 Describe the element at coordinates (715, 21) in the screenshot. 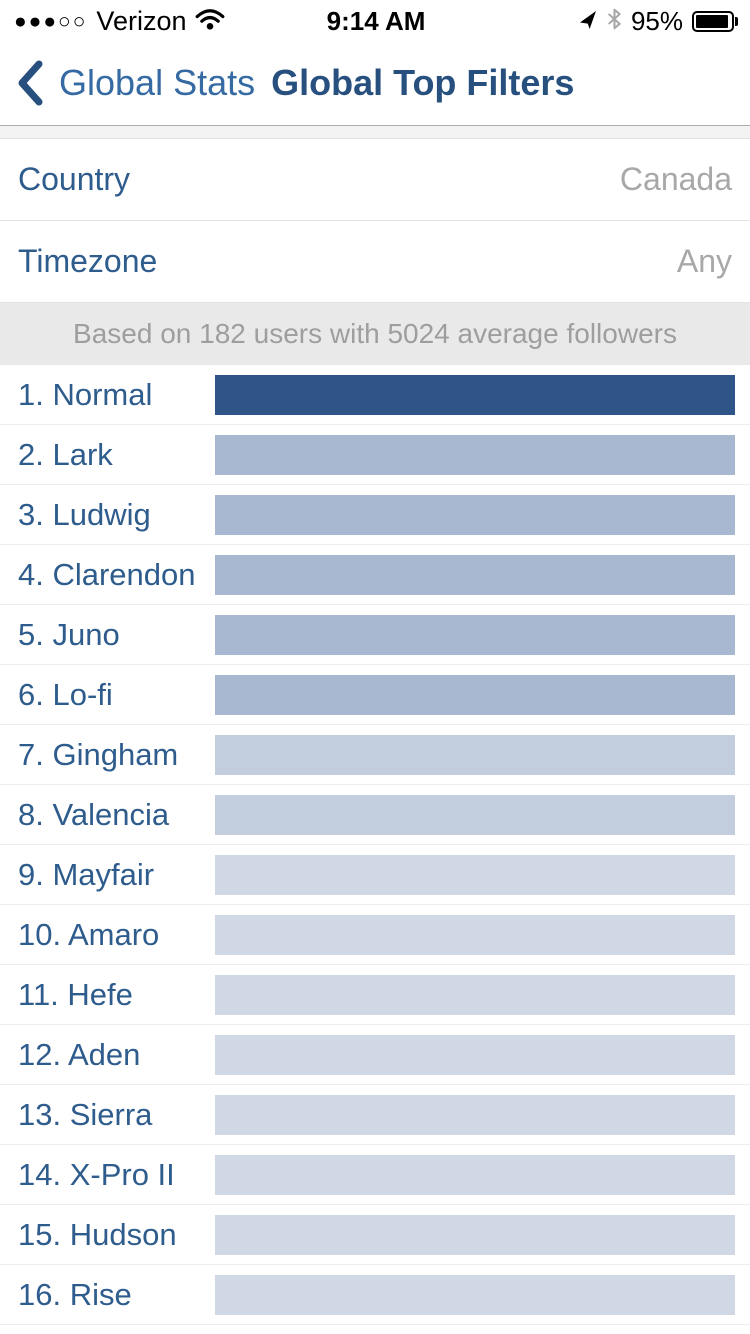

I see `battery-icon` at that location.